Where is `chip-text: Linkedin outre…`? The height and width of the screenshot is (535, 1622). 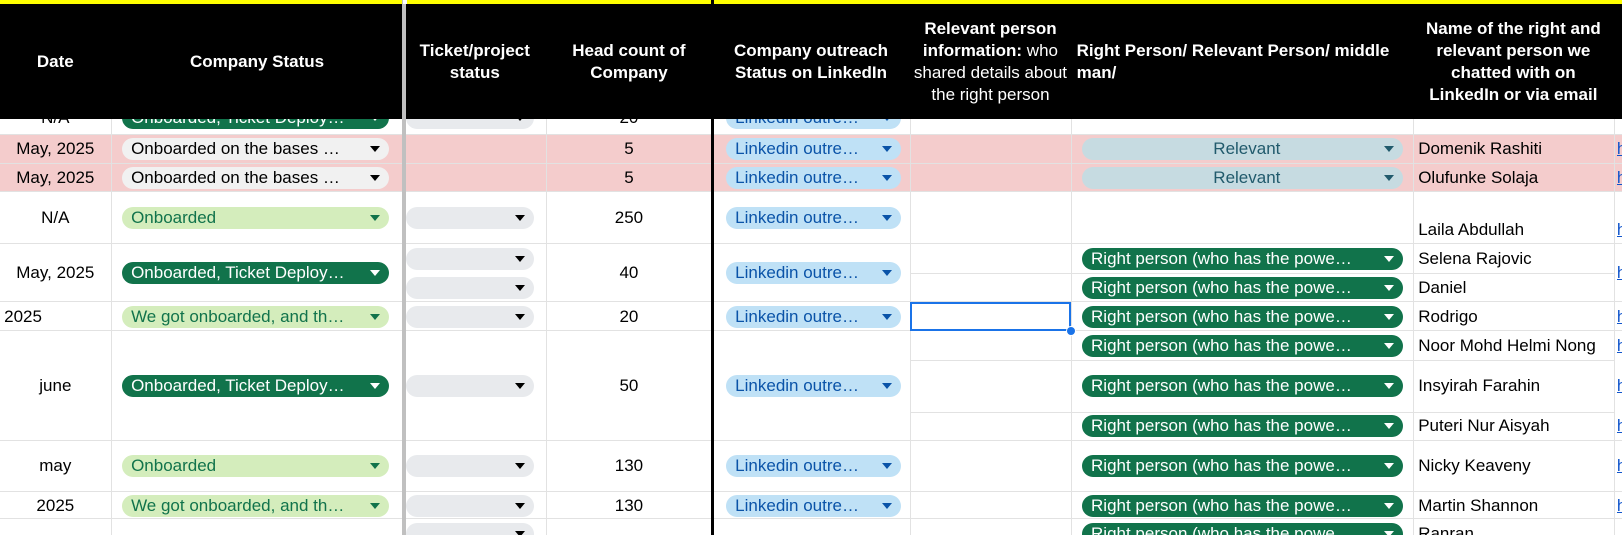 chip-text: Linkedin outre… is located at coordinates (797, 505).